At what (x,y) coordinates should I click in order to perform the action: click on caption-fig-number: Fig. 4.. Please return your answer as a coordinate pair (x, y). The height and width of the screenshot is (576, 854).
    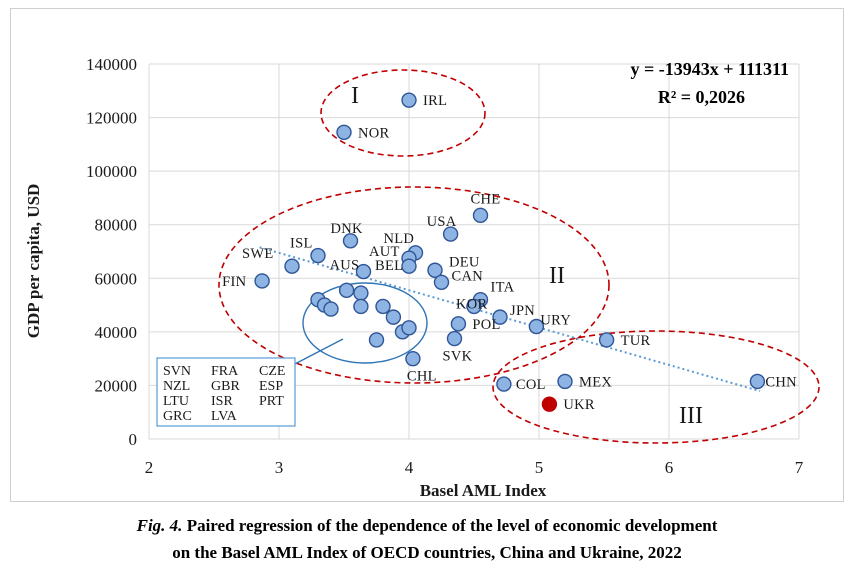
    Looking at the image, I should click on (159, 525).